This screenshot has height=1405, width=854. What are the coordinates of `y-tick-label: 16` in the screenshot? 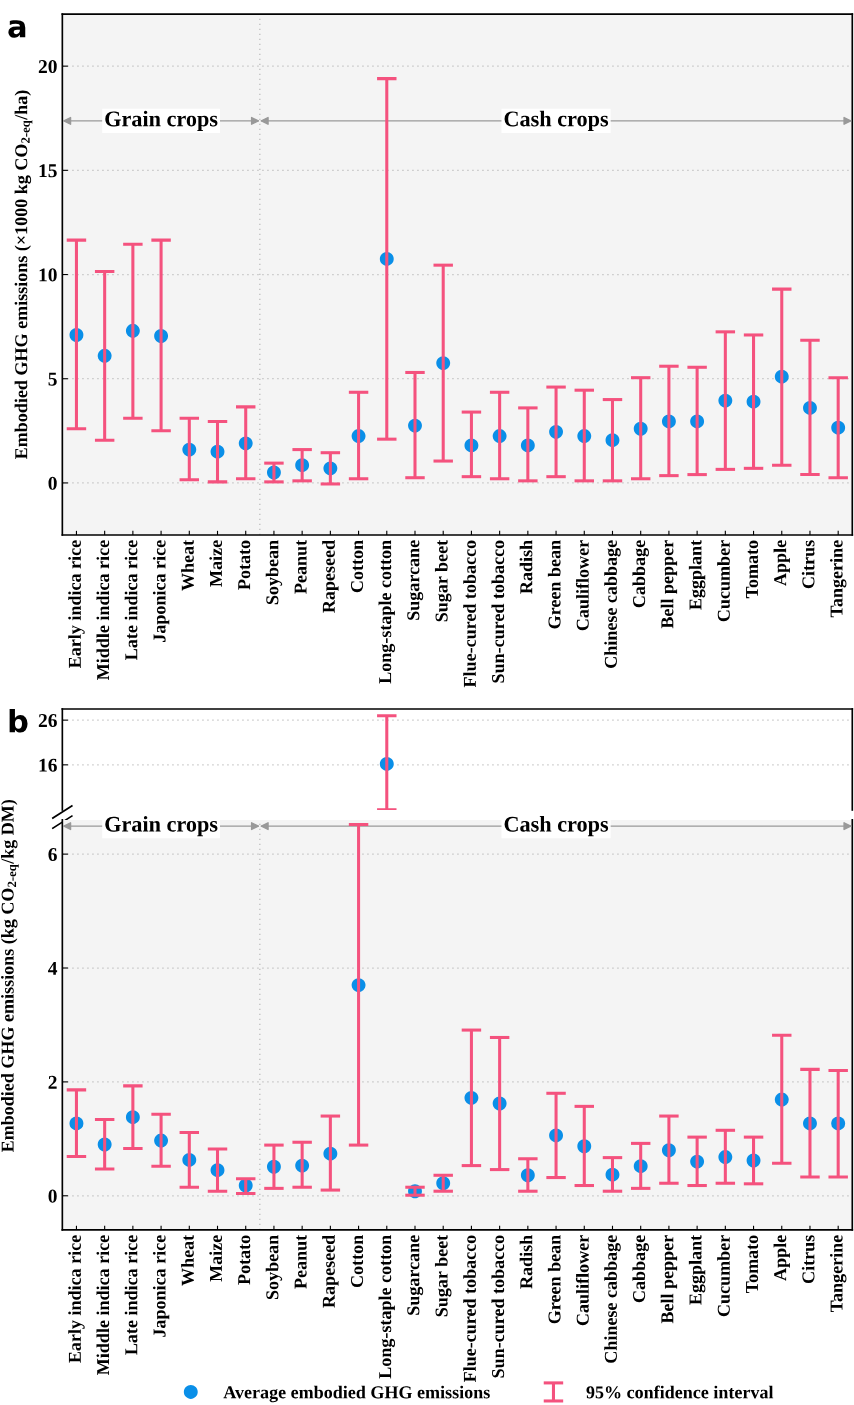 It's located at (48, 765).